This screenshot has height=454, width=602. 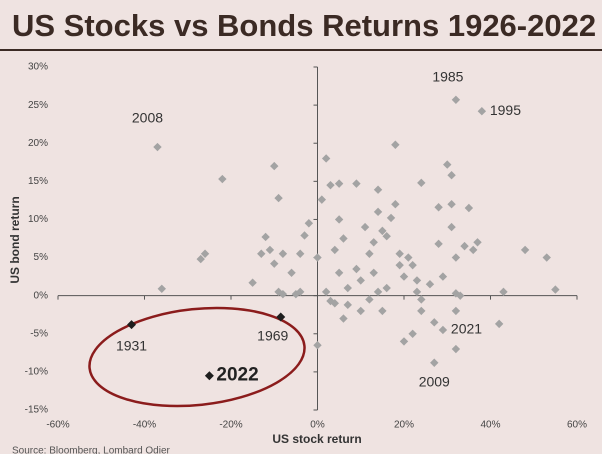 I want to click on y-tick-label: 20%, so click(x=38, y=143).